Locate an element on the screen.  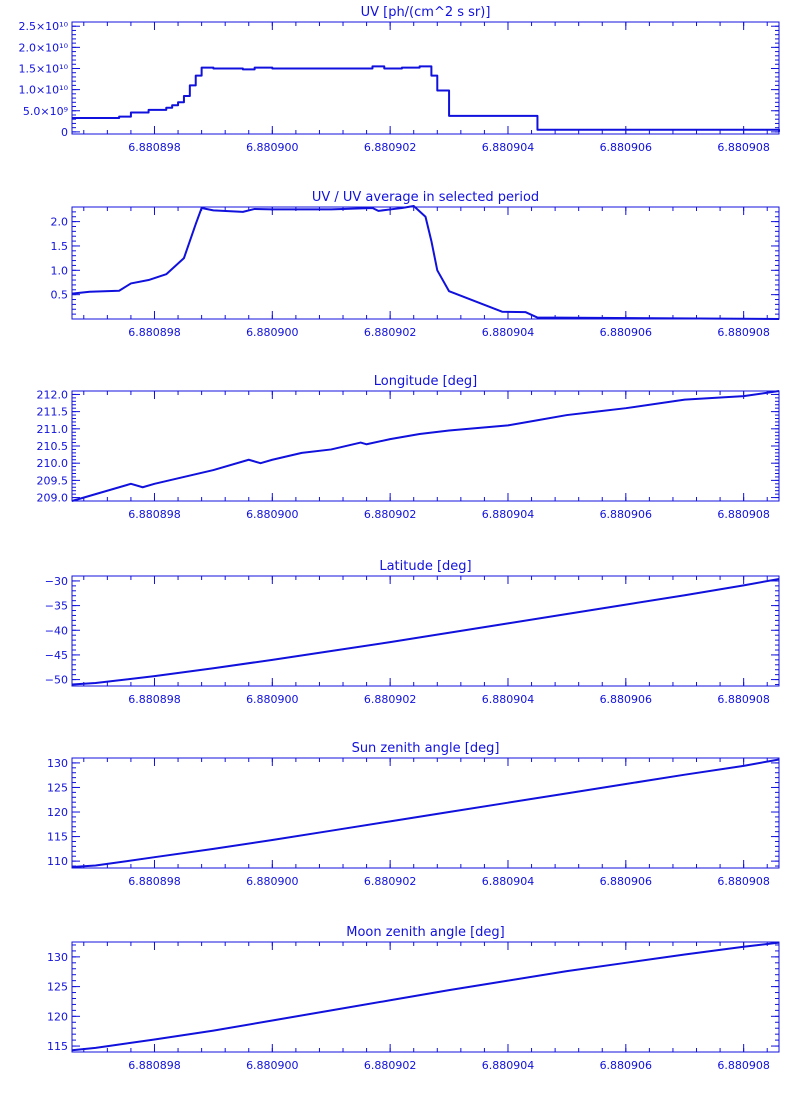
panel-title: Moon zenith angle [deg] is located at coordinates (425, 932).